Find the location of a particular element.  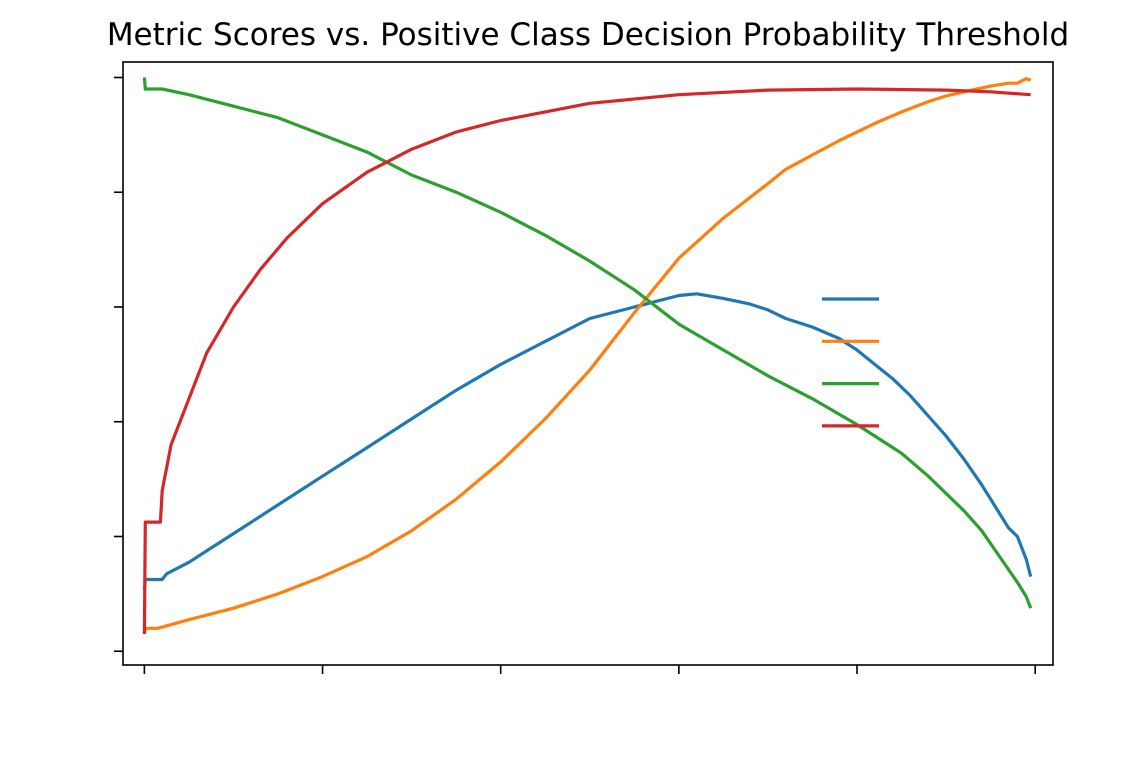

legend is located at coordinates (850, 362).